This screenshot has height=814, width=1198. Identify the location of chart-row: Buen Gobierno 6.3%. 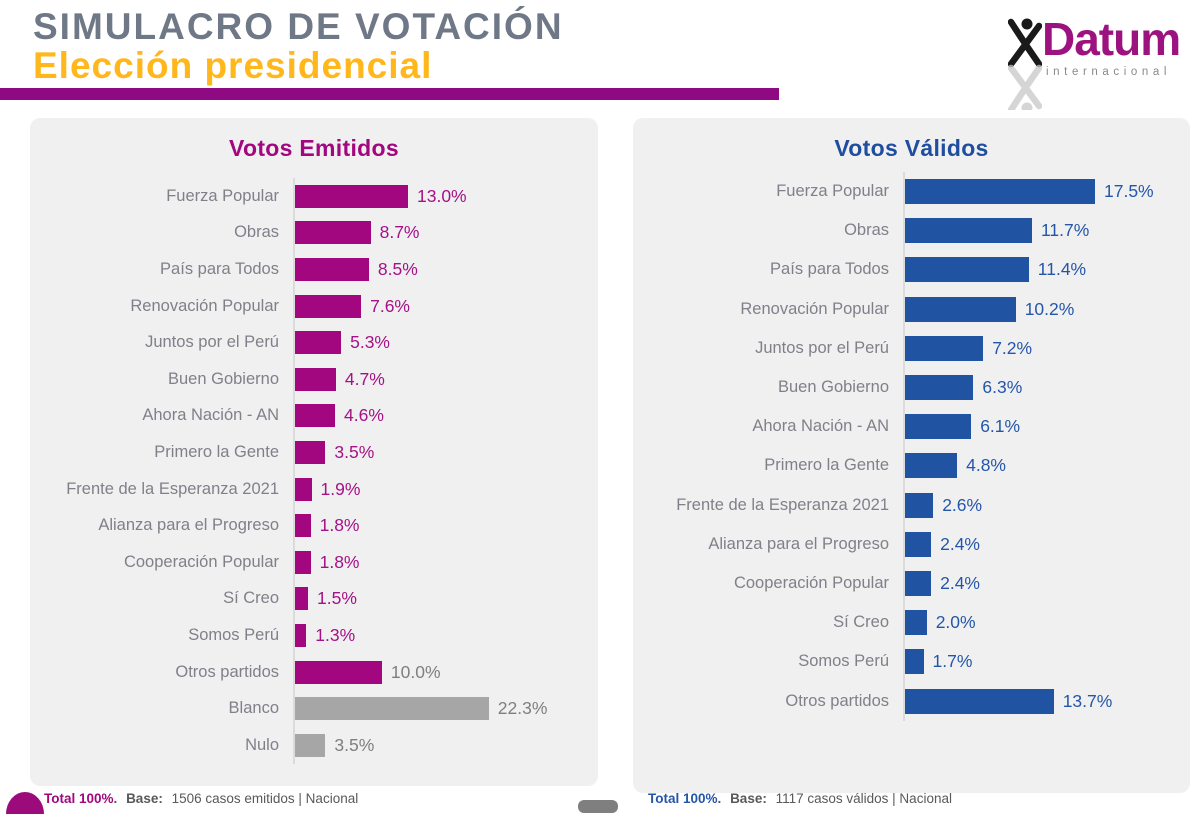
(916, 387).